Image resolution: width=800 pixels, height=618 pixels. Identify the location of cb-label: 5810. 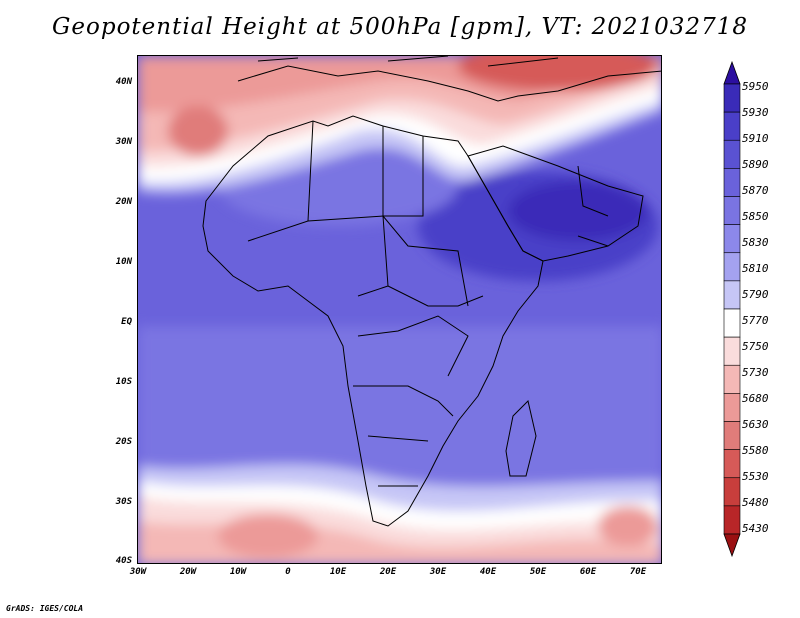
(755, 268).